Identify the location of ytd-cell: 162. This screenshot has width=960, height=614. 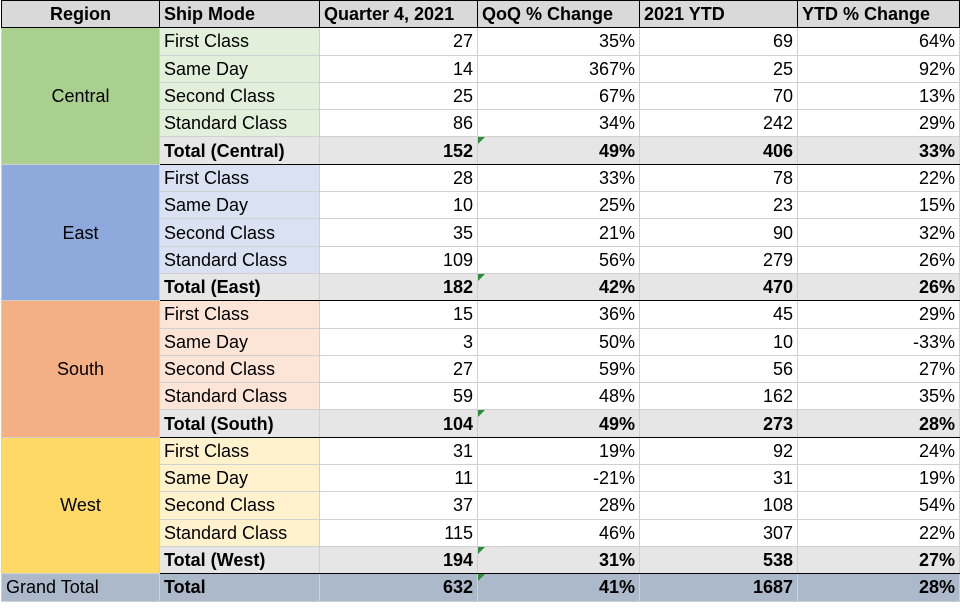
(718, 396).